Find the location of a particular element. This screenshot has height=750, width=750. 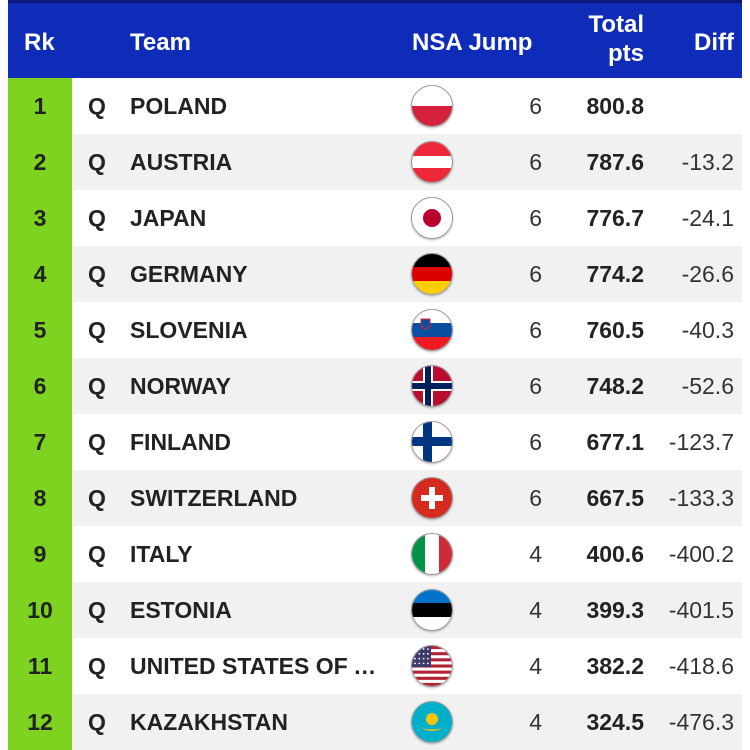

team-name: SWITZERLAND is located at coordinates (214, 498).